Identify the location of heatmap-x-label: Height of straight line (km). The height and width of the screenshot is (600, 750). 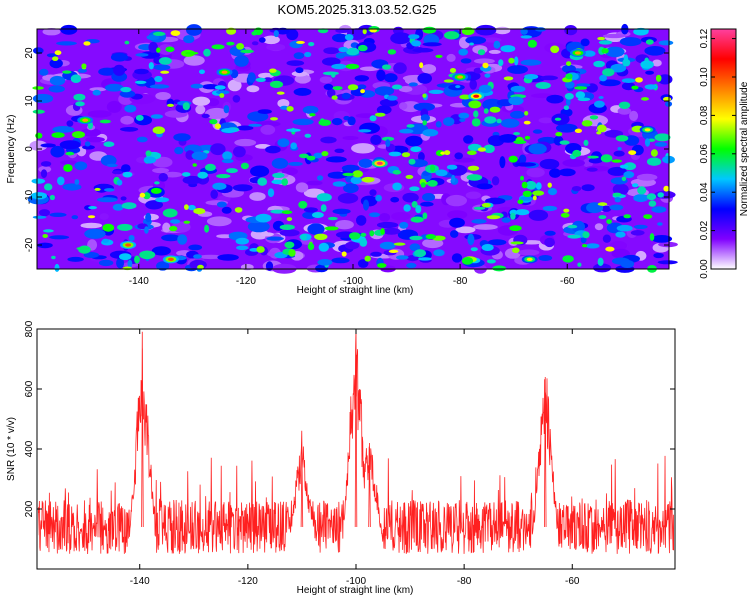
(355, 290).